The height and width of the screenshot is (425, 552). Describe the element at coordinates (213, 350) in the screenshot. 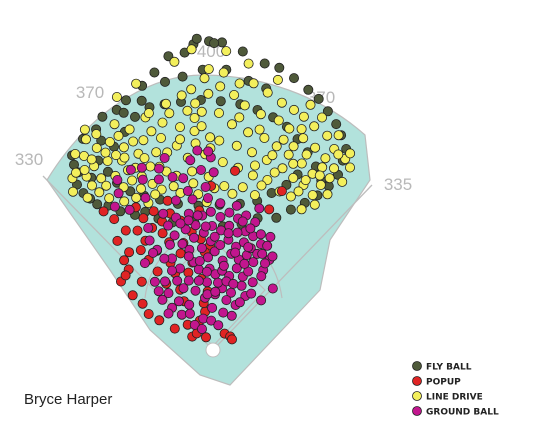

I see `home-plate` at that location.